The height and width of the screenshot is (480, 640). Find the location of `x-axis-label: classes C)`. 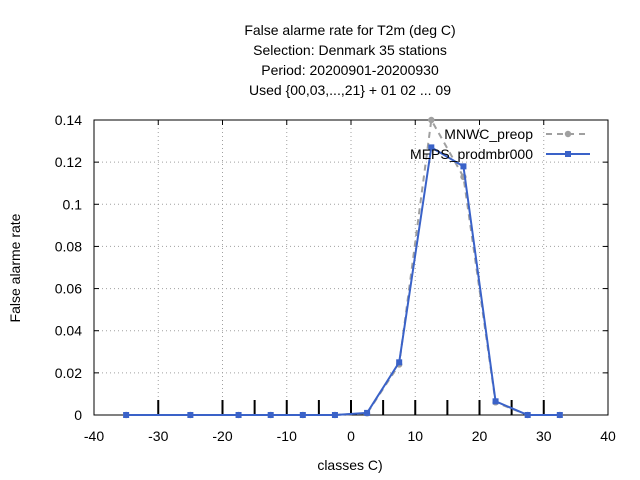

x-axis-label: classes C) is located at coordinates (349, 465).